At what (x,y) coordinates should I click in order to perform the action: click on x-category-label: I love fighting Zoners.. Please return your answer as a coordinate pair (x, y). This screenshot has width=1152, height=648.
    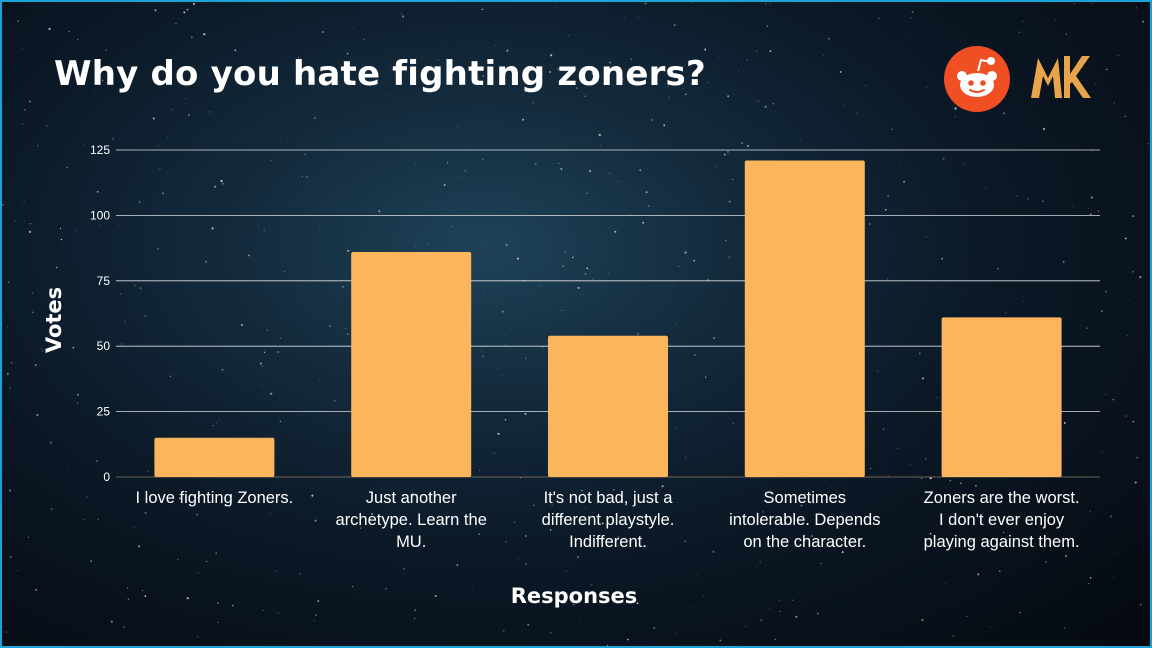
    Looking at the image, I should click on (215, 498).